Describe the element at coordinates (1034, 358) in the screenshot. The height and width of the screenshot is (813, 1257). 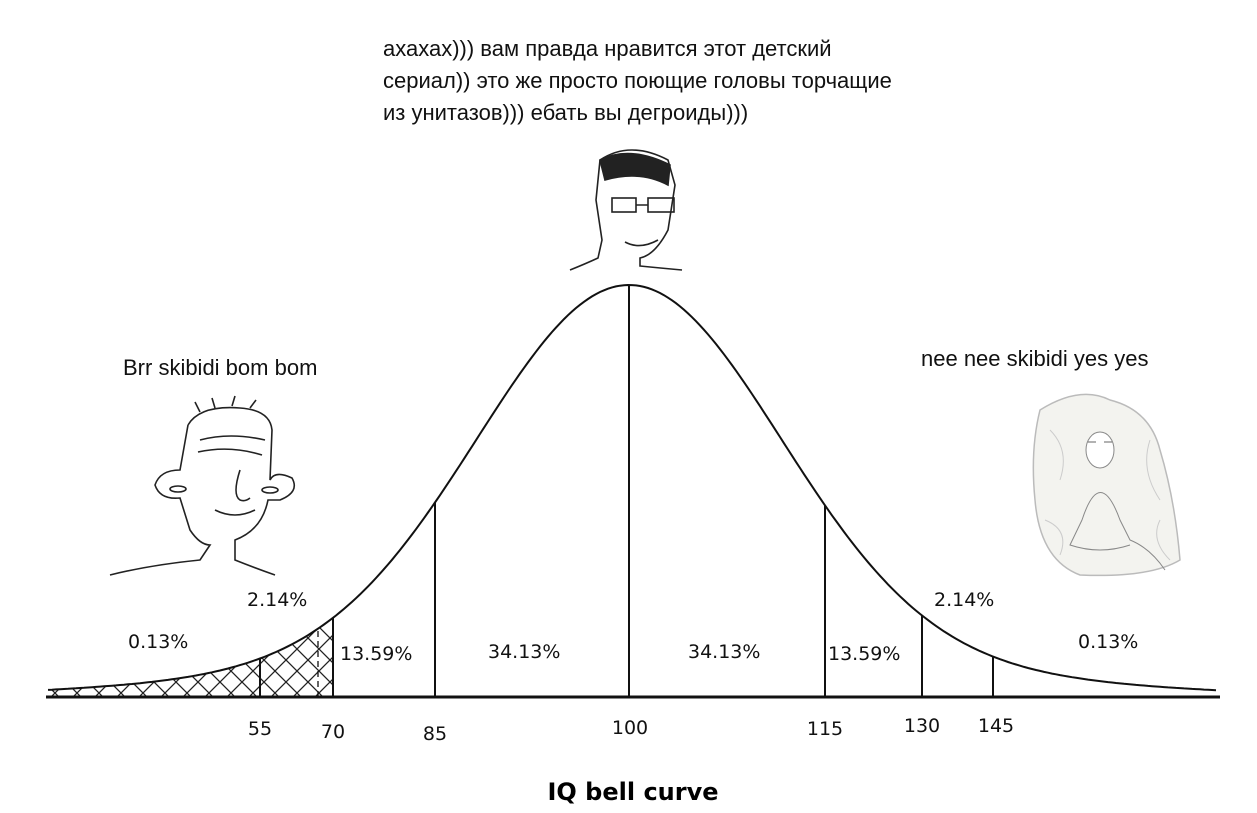
I see `caption-right: nee nee skibidi yes yes` at that location.